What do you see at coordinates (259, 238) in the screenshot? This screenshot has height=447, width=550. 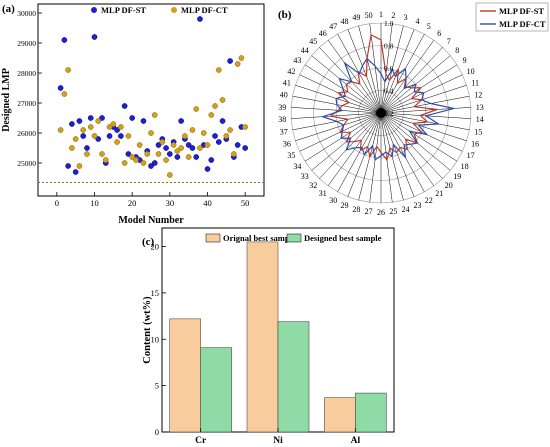 I see `legend-label-original: Orignal best sample` at bounding box center [259, 238].